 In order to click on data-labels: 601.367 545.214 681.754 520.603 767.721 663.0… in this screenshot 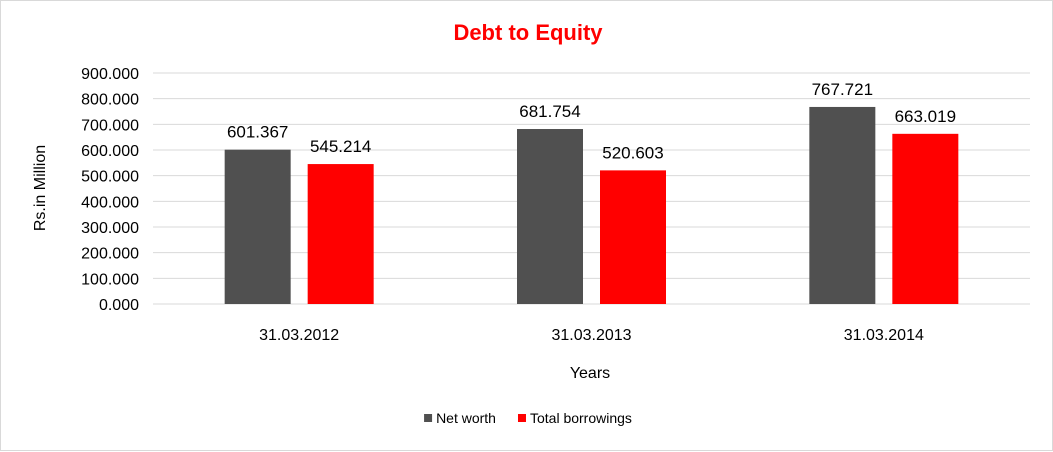, I will do `click(591, 121)`.